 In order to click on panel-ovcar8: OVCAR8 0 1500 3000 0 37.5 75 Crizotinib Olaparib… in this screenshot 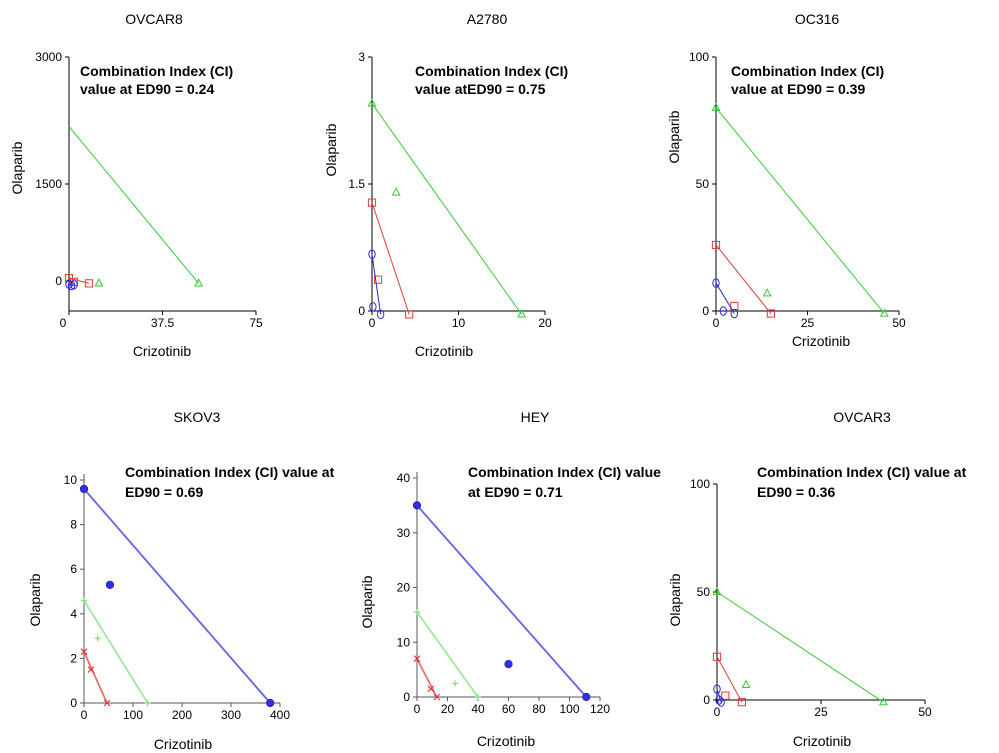, I will do `click(136, 185)`.